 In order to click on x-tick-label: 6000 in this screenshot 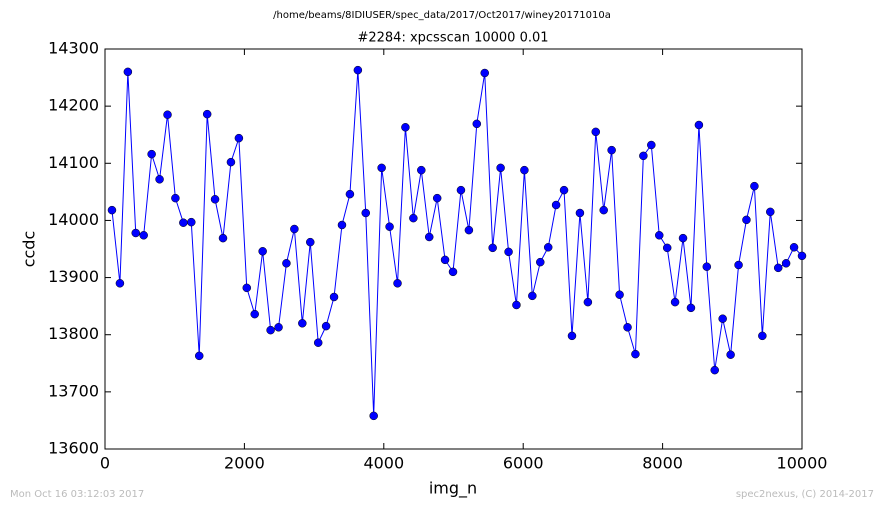, I will do `click(523, 463)`.